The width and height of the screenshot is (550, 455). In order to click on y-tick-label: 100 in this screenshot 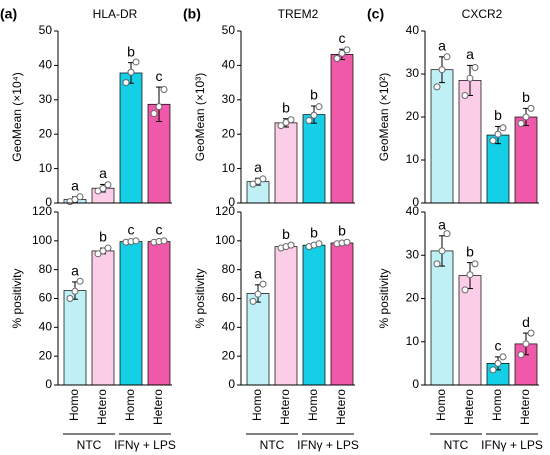, I will do `click(42, 240)`.